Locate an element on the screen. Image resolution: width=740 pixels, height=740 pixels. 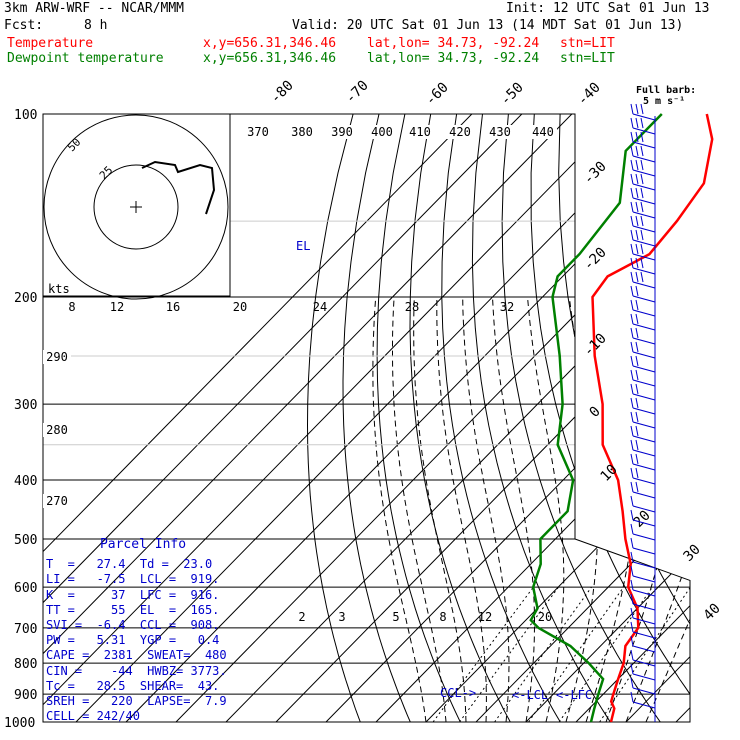
parcel-row: LI = -7.5 LCL = 919. is located at coordinates (133, 579).